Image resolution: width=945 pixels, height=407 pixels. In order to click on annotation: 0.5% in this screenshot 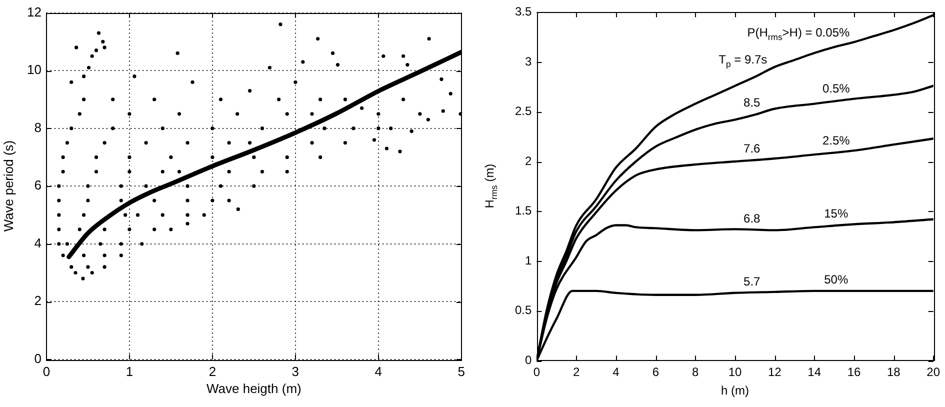, I will do `click(836, 88)`.